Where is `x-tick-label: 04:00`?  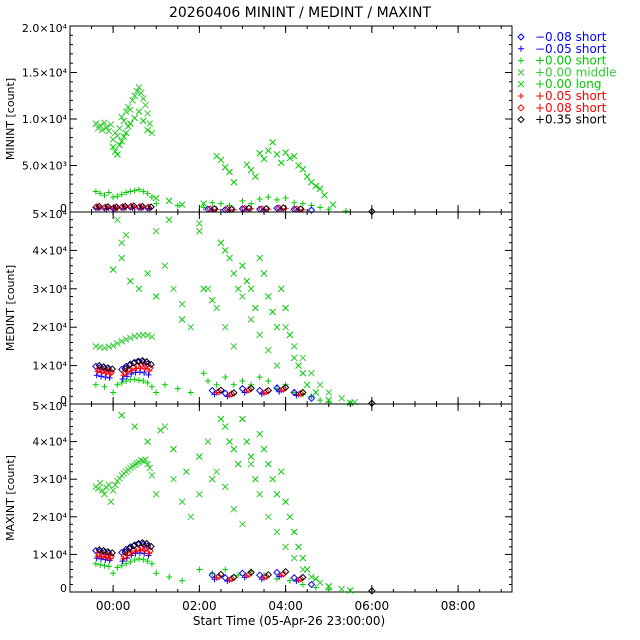 x-tick-label: 04:00 is located at coordinates (285, 606).